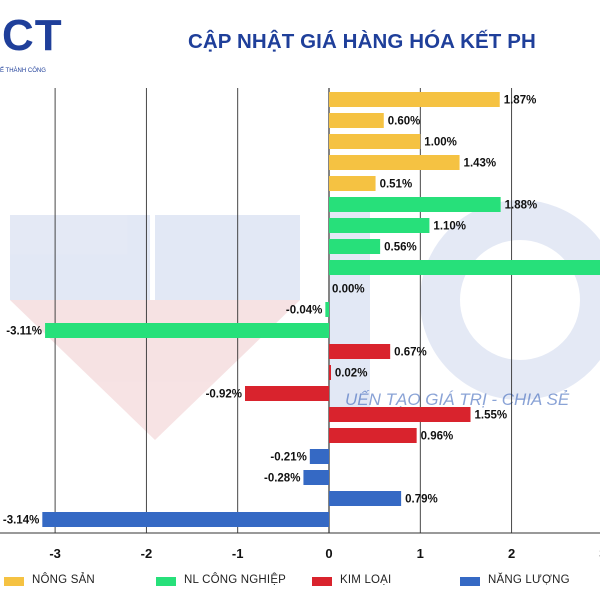 This screenshot has width=600, height=600. Describe the element at coordinates (24, 332) in the screenshot. I see `bar-value-label: -3.11%` at that location.